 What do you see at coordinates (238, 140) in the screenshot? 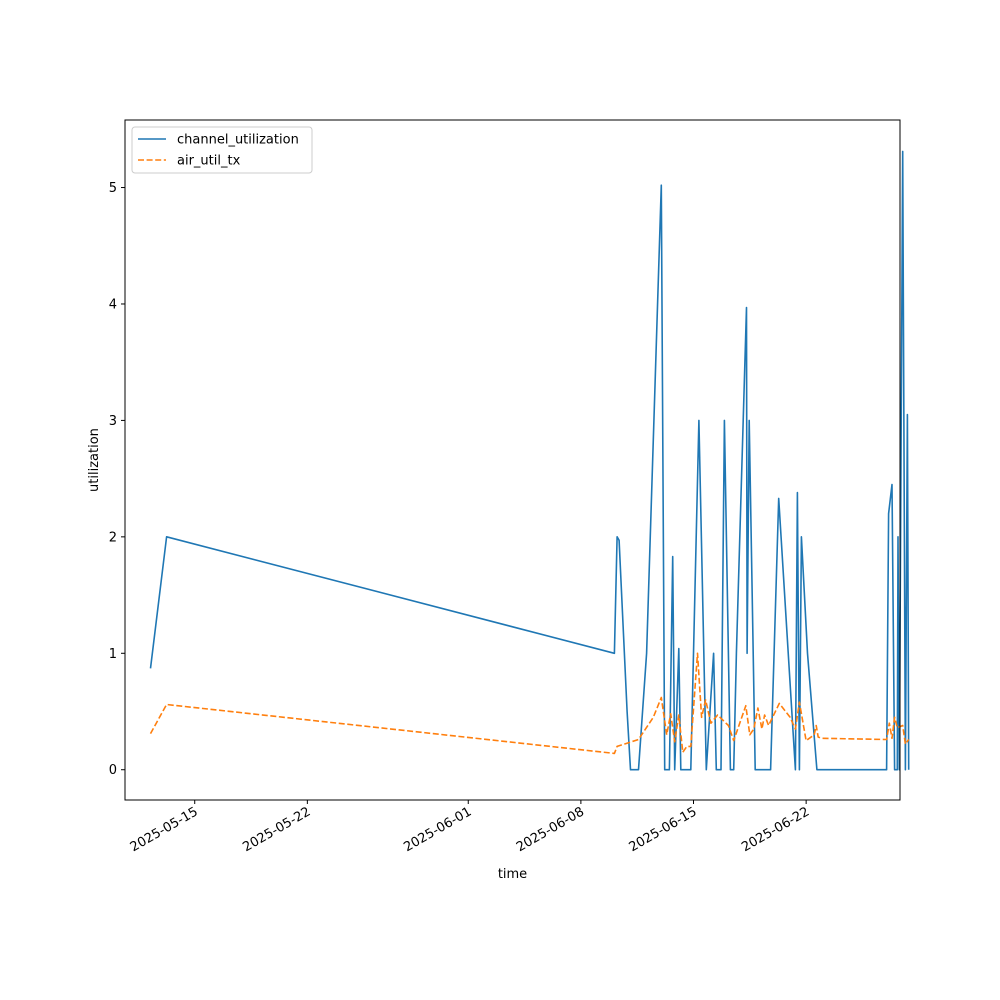
I see `legend-label-channel-utilization: channel_utilization` at bounding box center [238, 140].